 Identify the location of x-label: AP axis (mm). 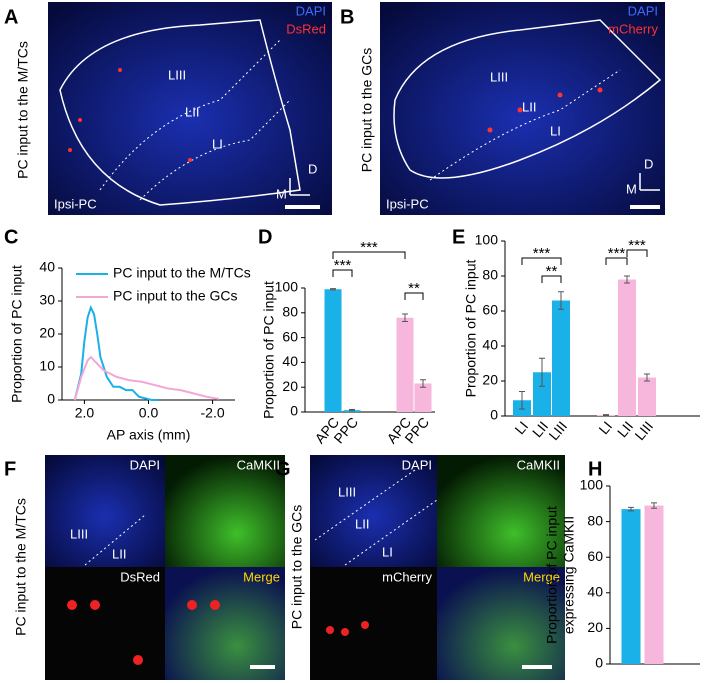
(149, 435).